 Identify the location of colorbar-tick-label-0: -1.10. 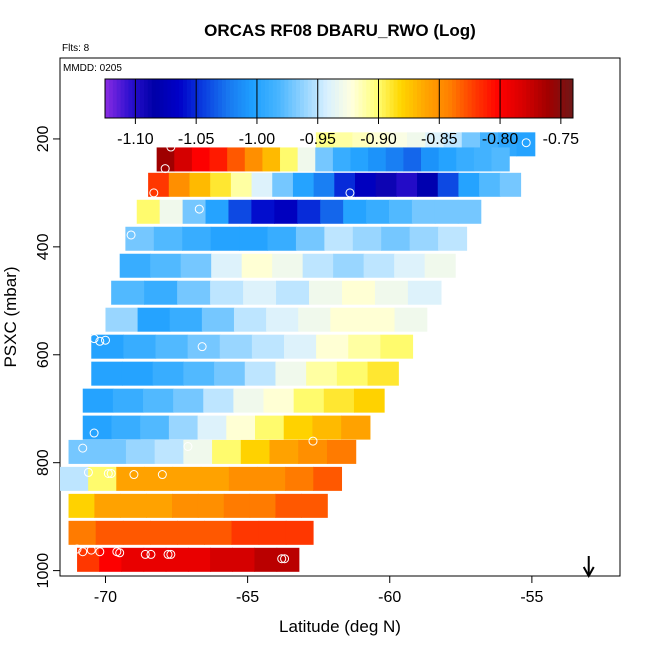
(135, 139).